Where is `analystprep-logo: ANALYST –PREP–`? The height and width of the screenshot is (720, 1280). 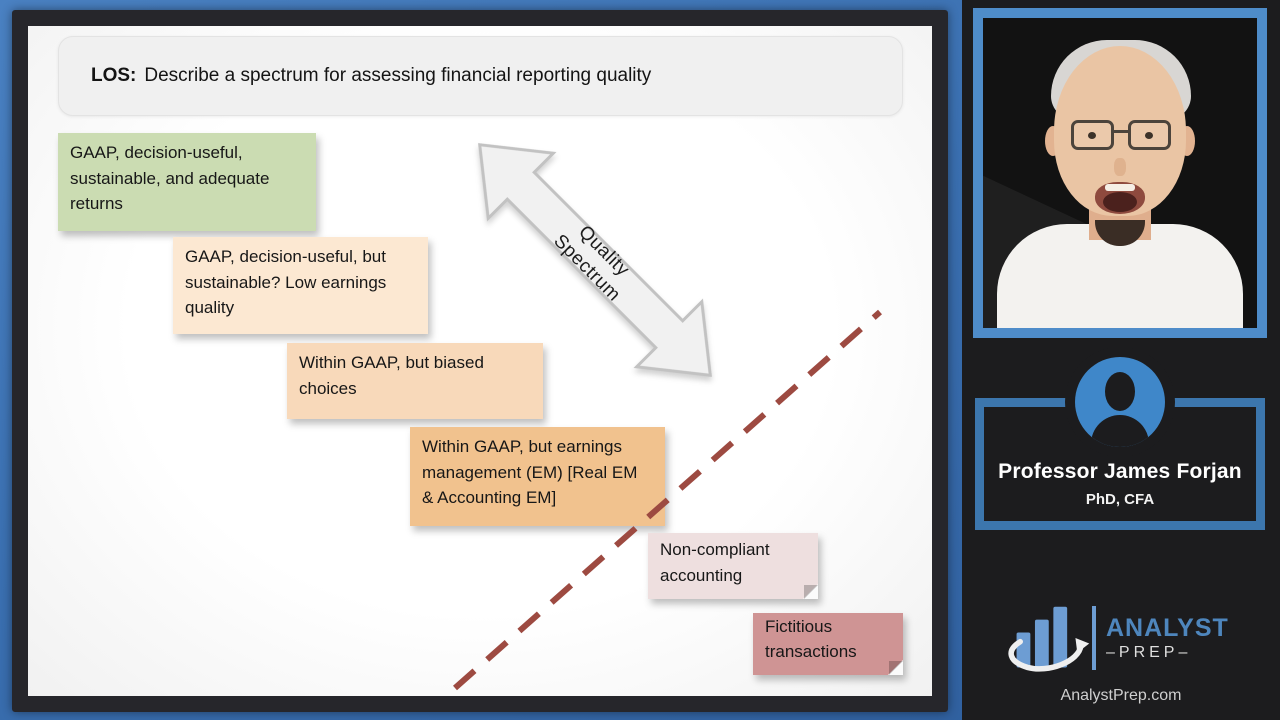
analystprep-logo: ANALYST –PREP– is located at coordinates (1122, 638).